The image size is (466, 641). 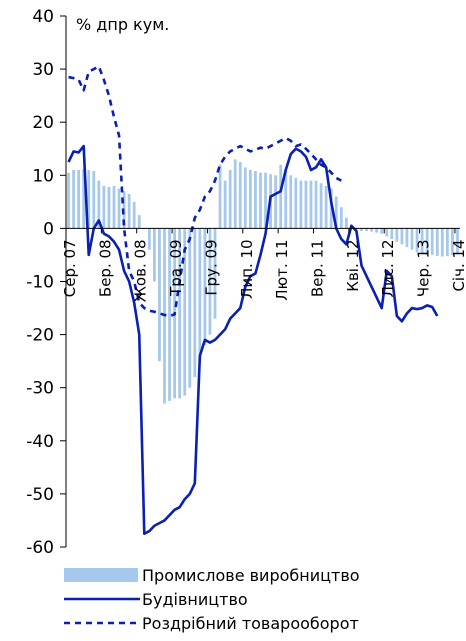 I want to click on x-tick-label: Лис. 12, so click(x=388, y=268).